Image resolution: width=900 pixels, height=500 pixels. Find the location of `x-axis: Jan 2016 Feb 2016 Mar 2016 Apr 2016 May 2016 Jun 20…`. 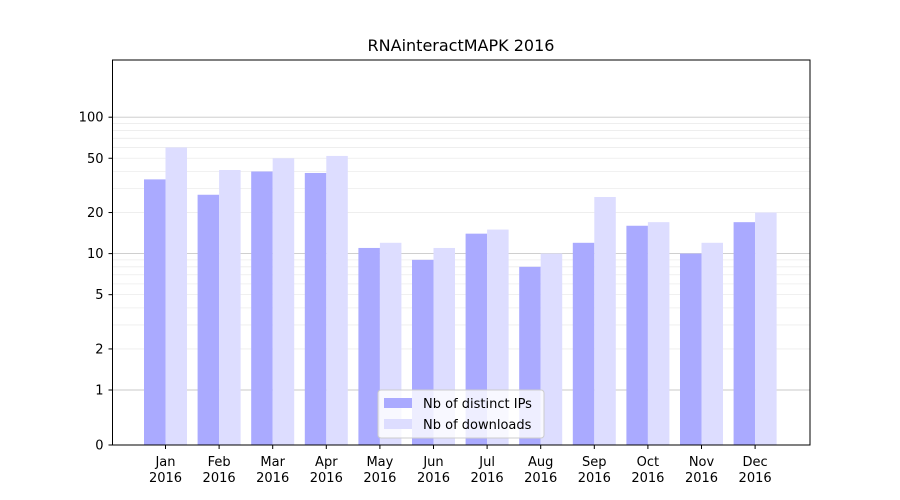

x-axis: Jan 2016 Feb 2016 Mar 2016 Apr 2016 May 2016 Jun 20… is located at coordinates (460, 465).